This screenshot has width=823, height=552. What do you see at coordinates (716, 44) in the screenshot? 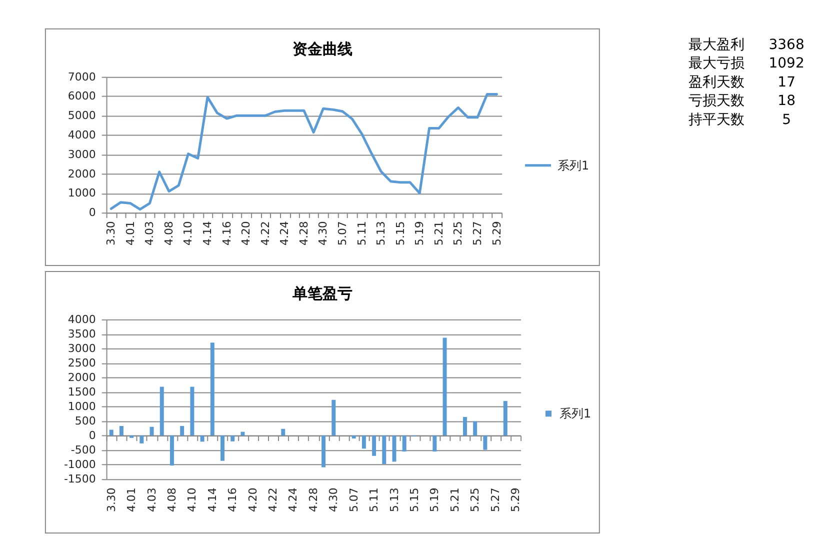
I see `category-label: 最大盈利` at bounding box center [716, 44].